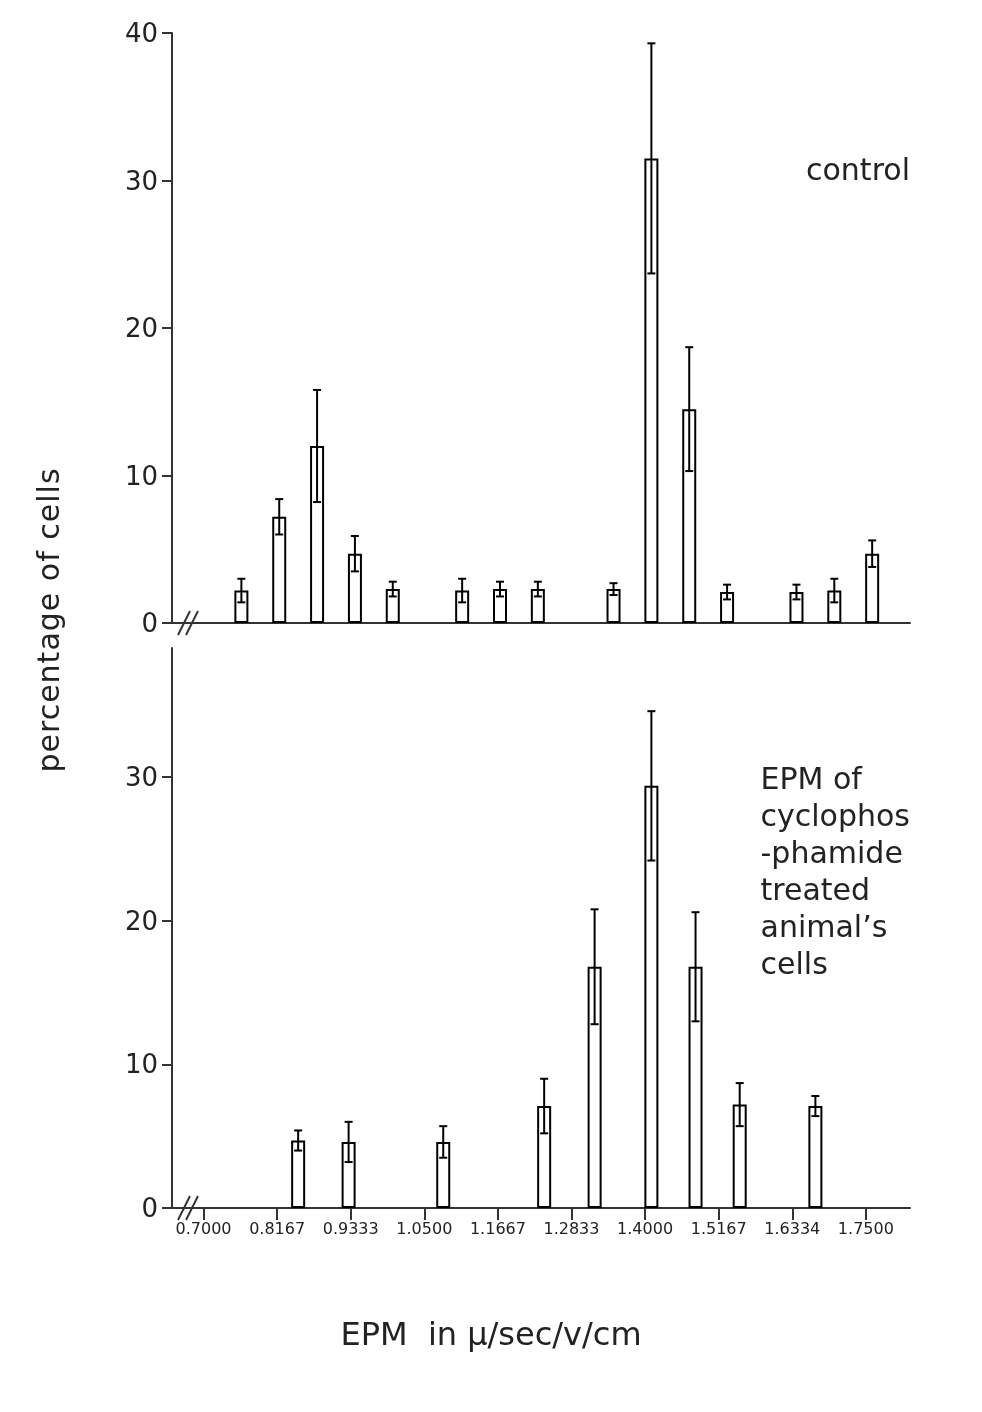 Image resolution: width=982 pixels, height=1412 pixels. Describe the element at coordinates (718, 1228) in the screenshot. I see `x-tick-label: 1.5167` at that location.